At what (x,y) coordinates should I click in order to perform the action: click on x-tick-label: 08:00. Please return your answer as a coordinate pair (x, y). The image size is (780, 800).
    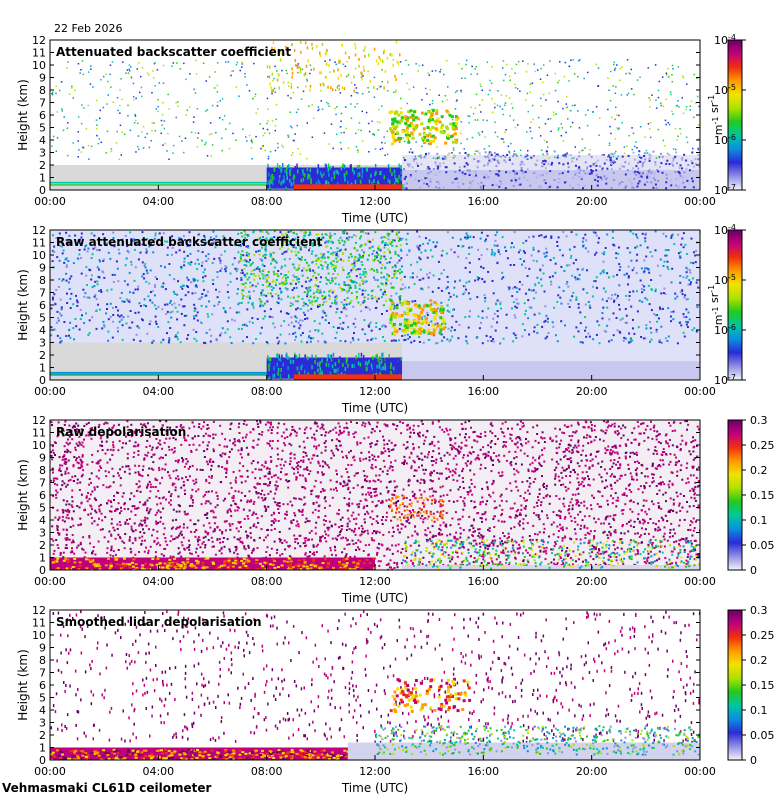
    Looking at the image, I should click on (267, 391).